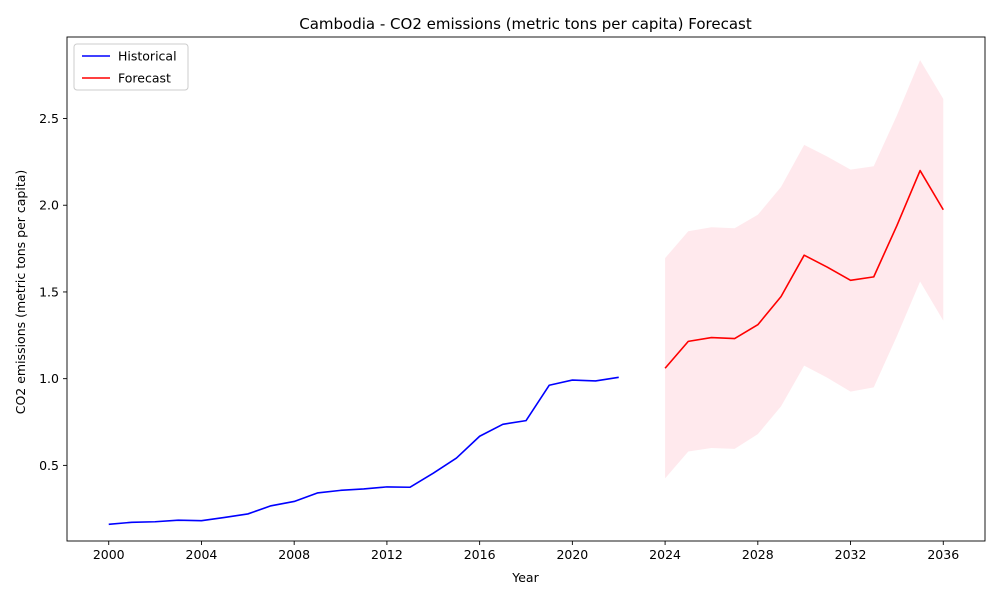  I want to click on x-tick-label: 2028, so click(758, 554).